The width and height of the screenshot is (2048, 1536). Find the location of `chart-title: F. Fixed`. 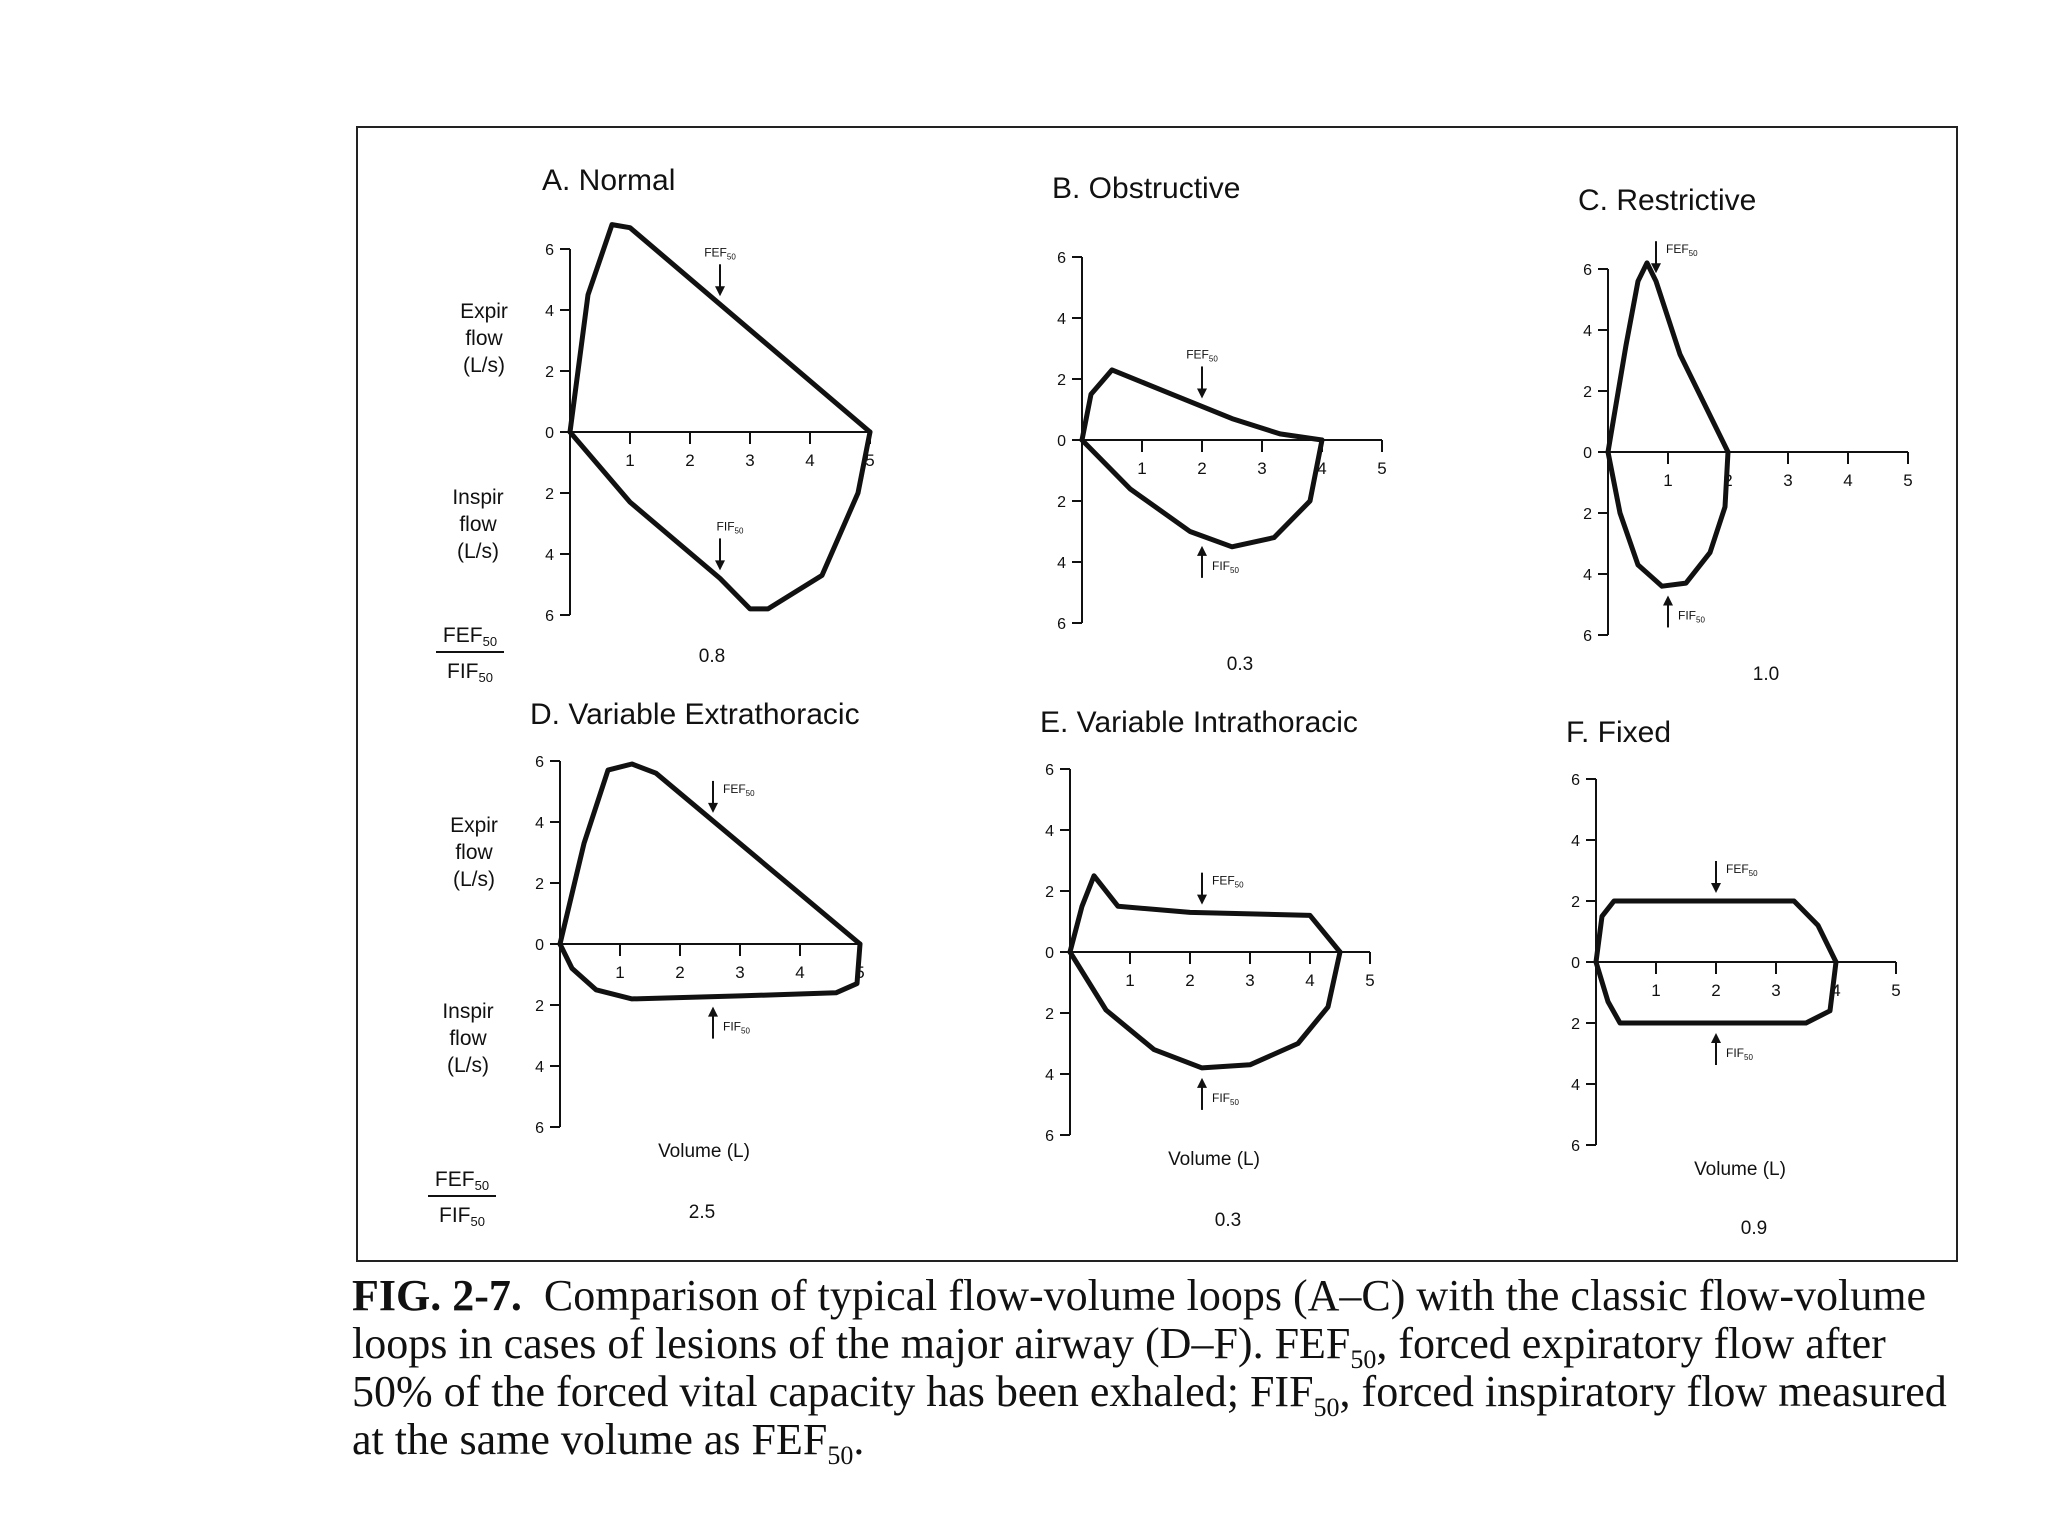

chart-title: F. Fixed is located at coordinates (1618, 732).